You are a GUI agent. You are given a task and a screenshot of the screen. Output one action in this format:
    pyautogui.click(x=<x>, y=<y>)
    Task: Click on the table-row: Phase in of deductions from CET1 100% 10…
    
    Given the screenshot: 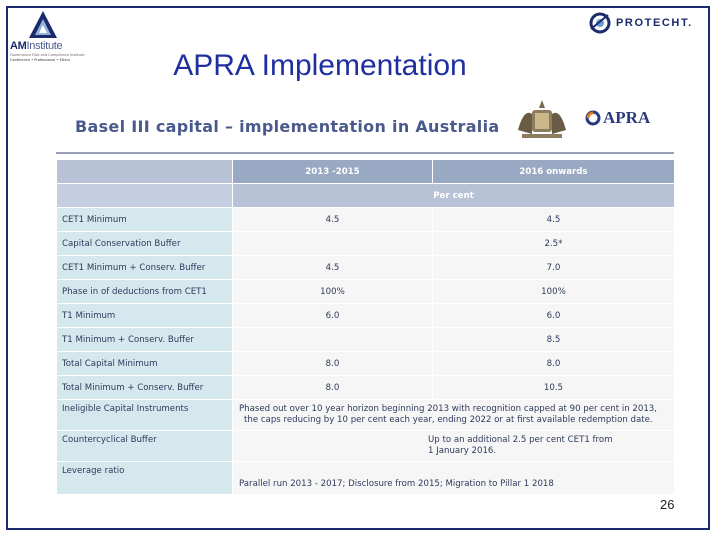 What is the action you would take?
    pyautogui.click(x=366, y=291)
    